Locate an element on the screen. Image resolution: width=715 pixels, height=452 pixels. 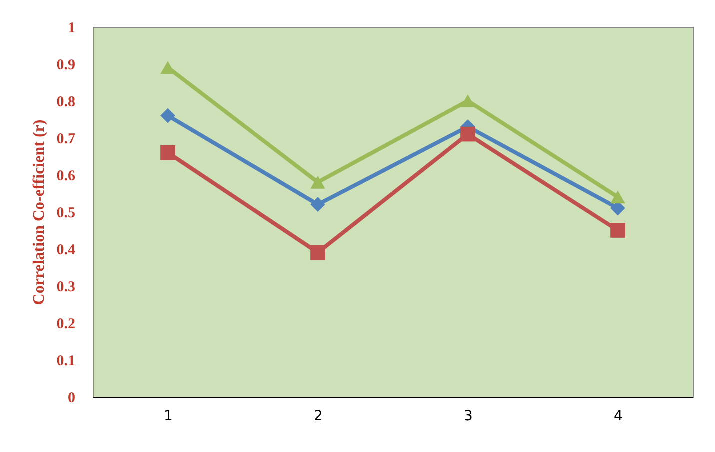
y-tick-label: 0.3 is located at coordinates (66, 288).